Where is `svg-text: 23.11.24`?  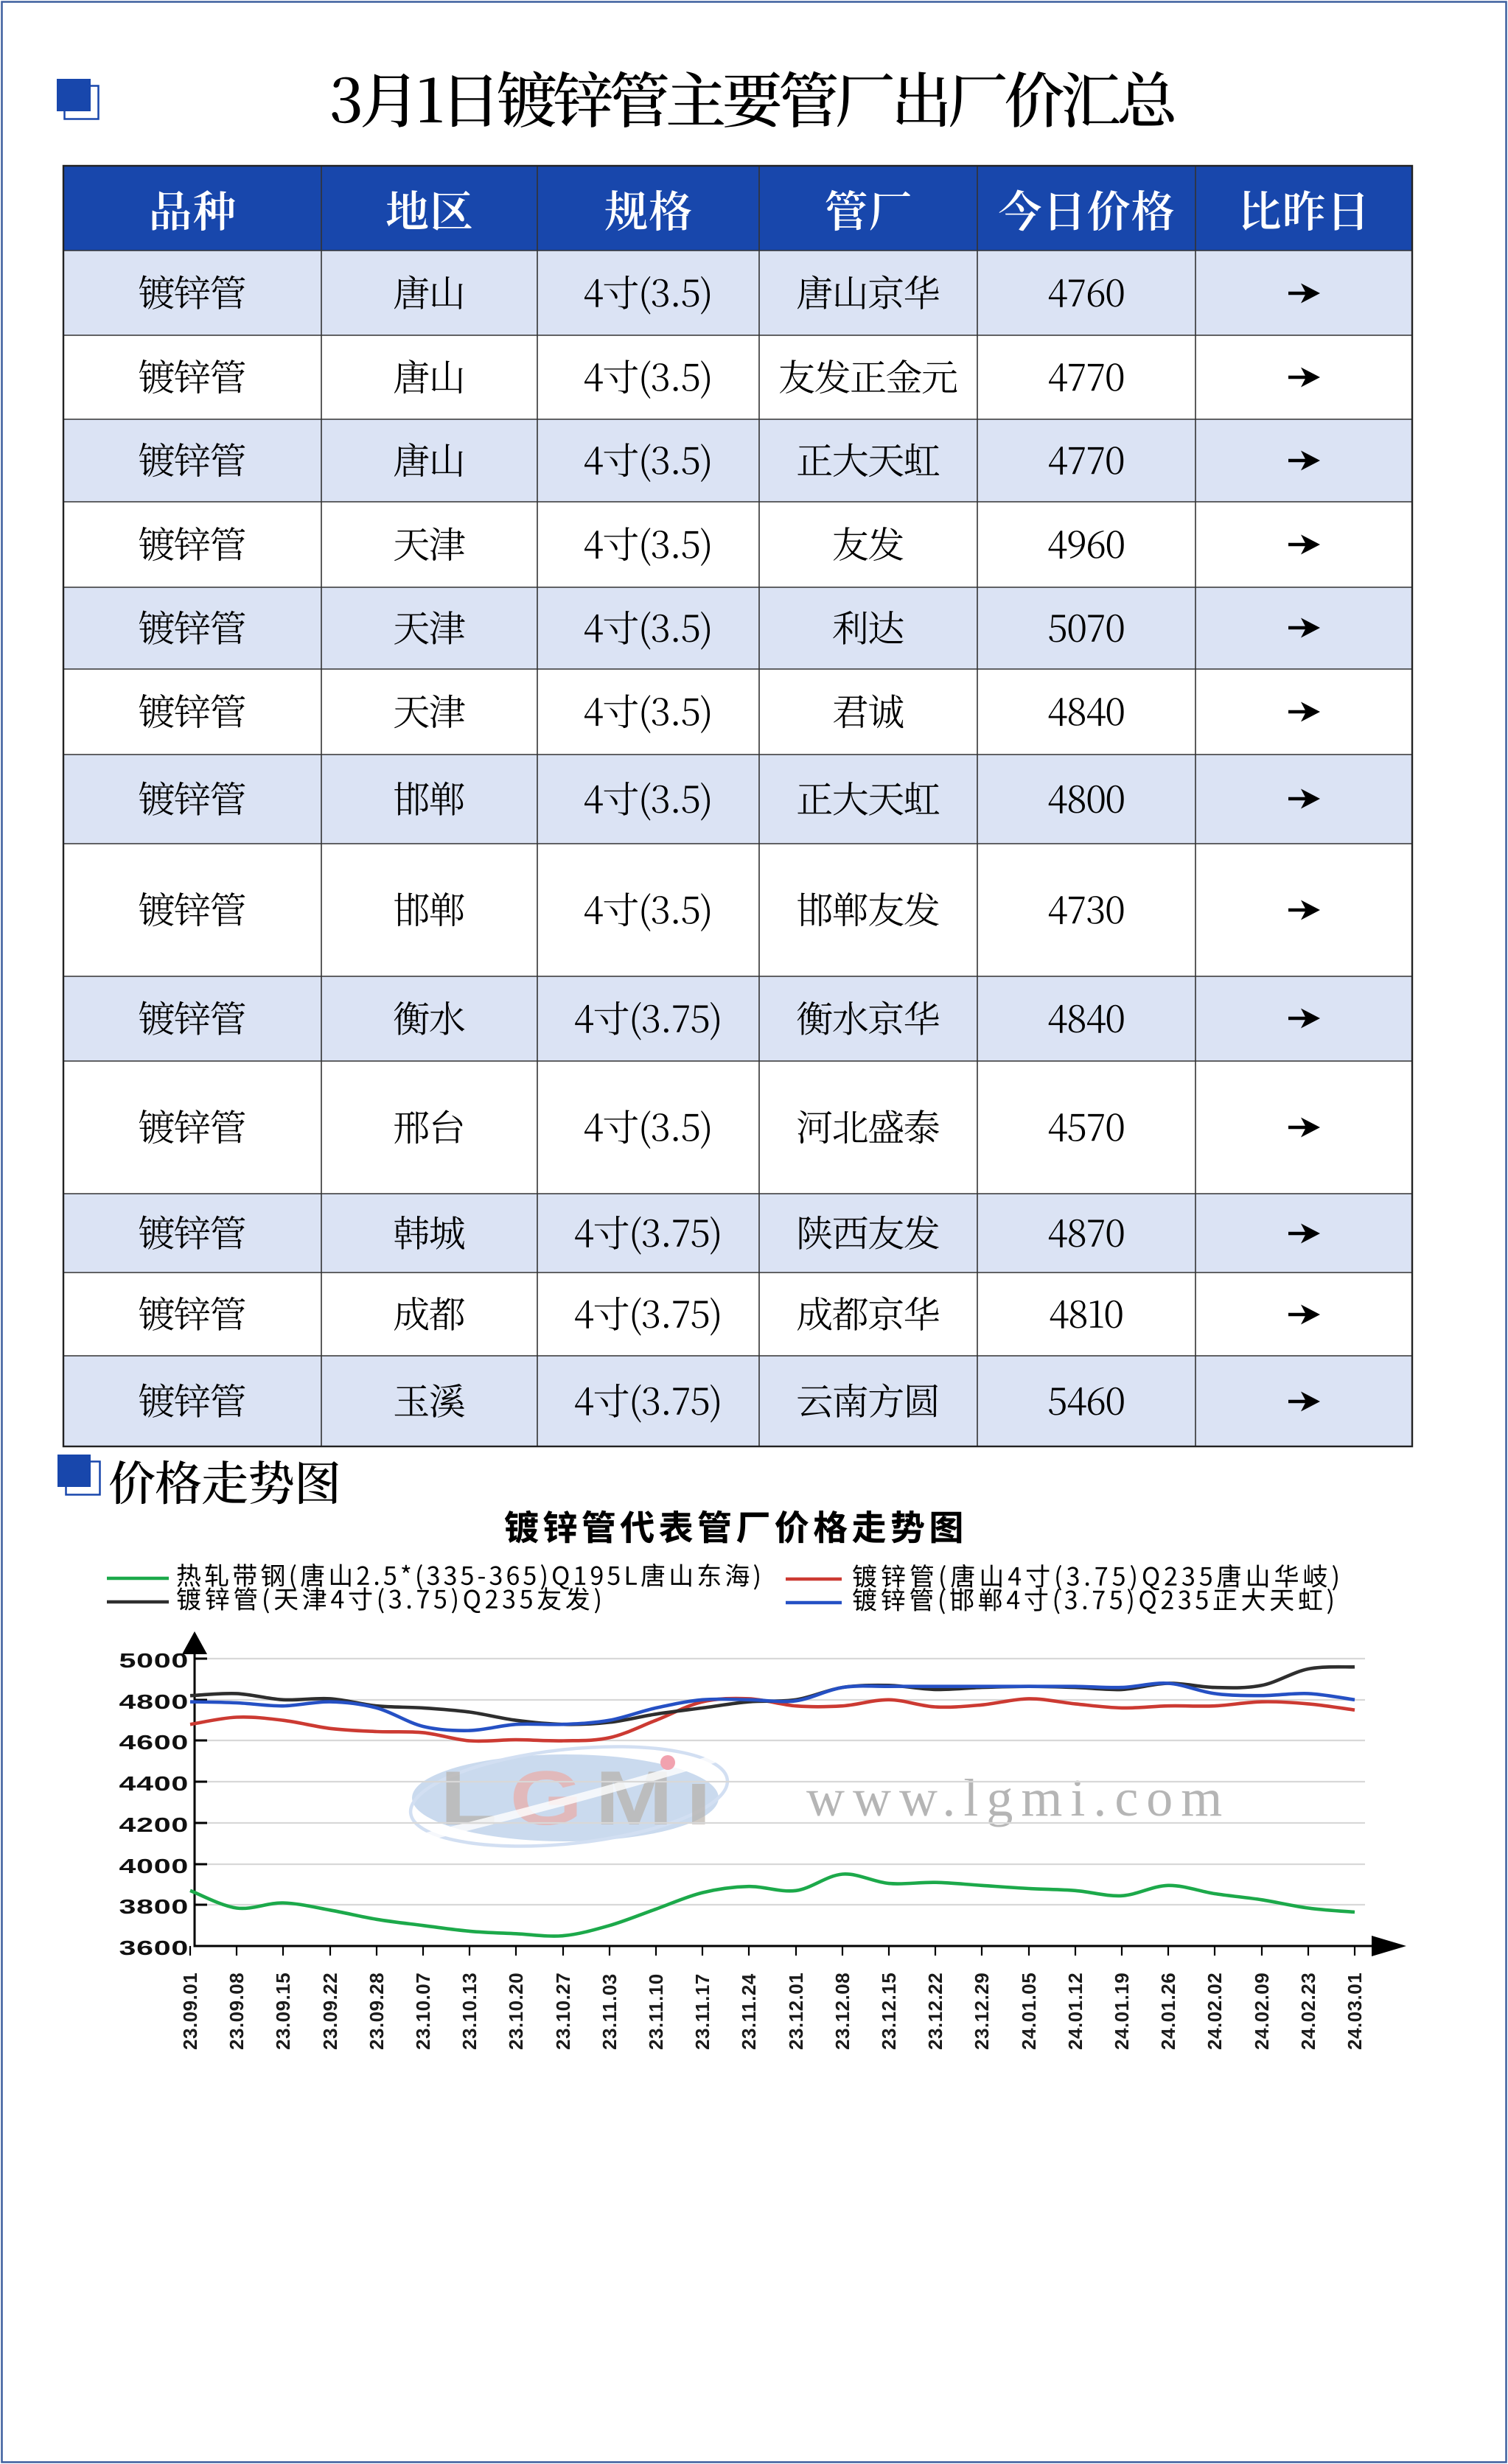
svg-text: 23.11.24 is located at coordinates (749, 2011).